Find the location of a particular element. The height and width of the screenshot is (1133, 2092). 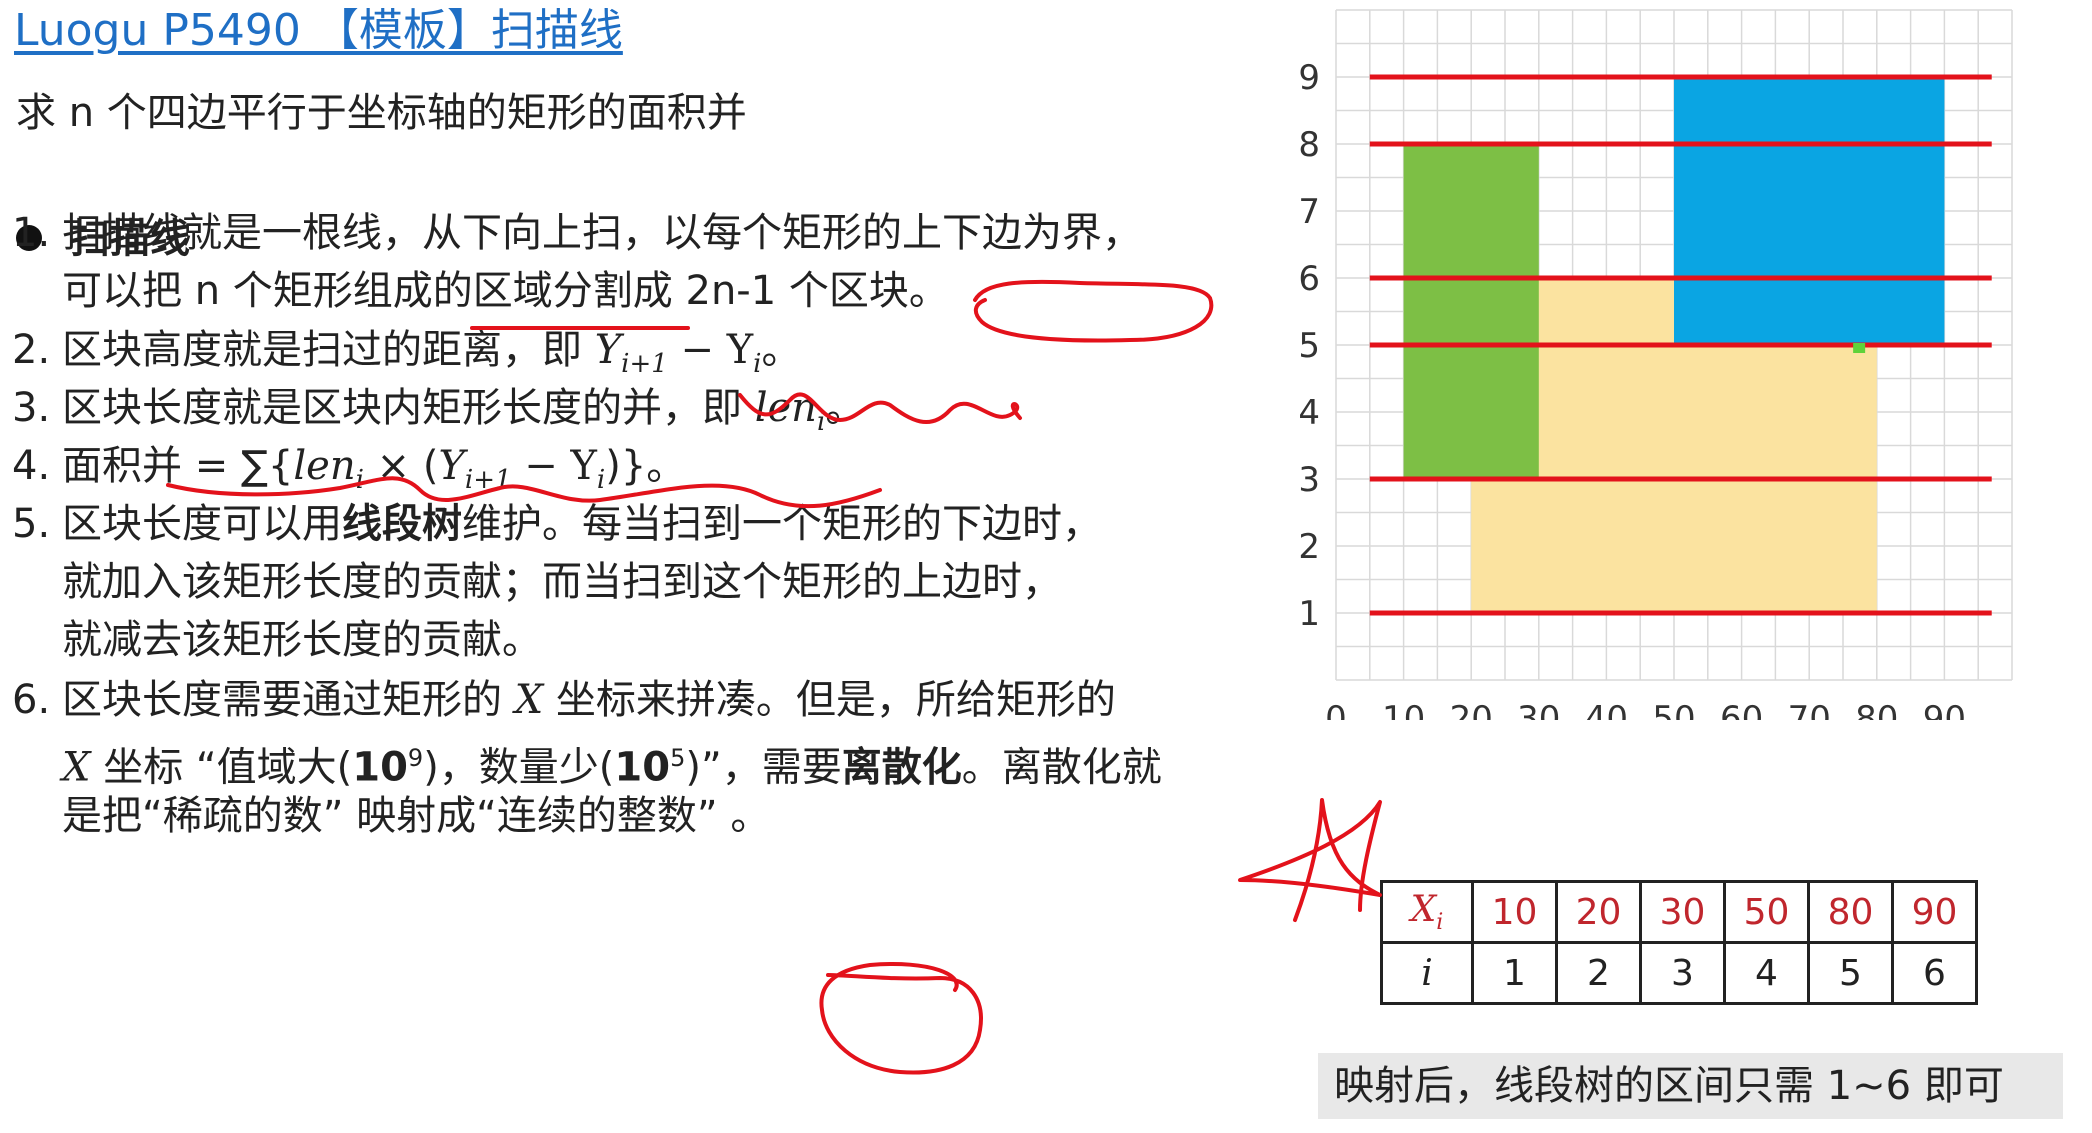

table-header-xi: Xi is located at coordinates (1427, 912).